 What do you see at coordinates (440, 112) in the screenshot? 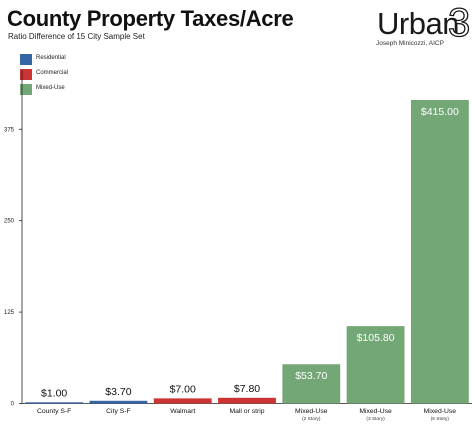
I see `data-label: $415.00` at bounding box center [440, 112].